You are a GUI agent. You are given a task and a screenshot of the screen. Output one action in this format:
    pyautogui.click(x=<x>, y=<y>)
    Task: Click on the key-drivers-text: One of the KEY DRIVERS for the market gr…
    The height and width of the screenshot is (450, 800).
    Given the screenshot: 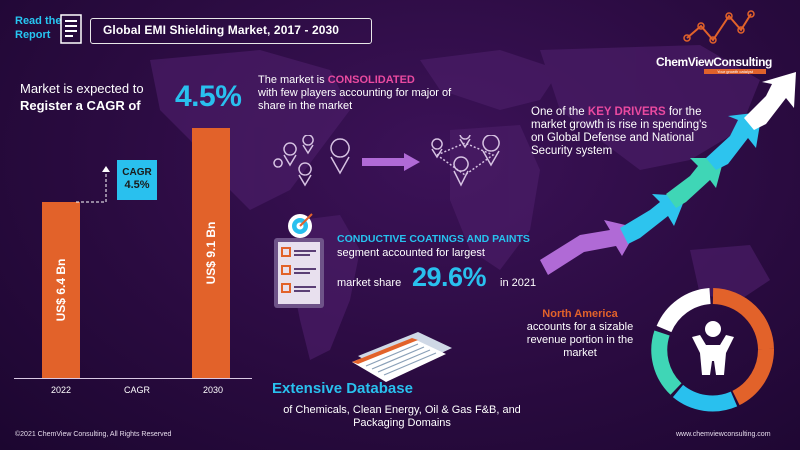 What is the action you would take?
    pyautogui.click(x=621, y=132)
    